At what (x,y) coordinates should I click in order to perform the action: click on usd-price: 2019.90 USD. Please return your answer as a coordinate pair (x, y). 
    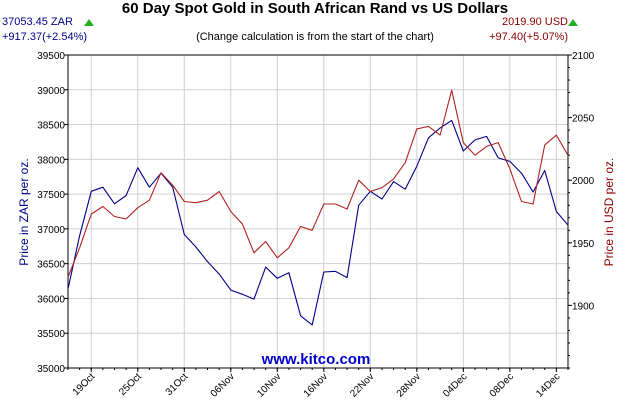
    Looking at the image, I should click on (534, 22).